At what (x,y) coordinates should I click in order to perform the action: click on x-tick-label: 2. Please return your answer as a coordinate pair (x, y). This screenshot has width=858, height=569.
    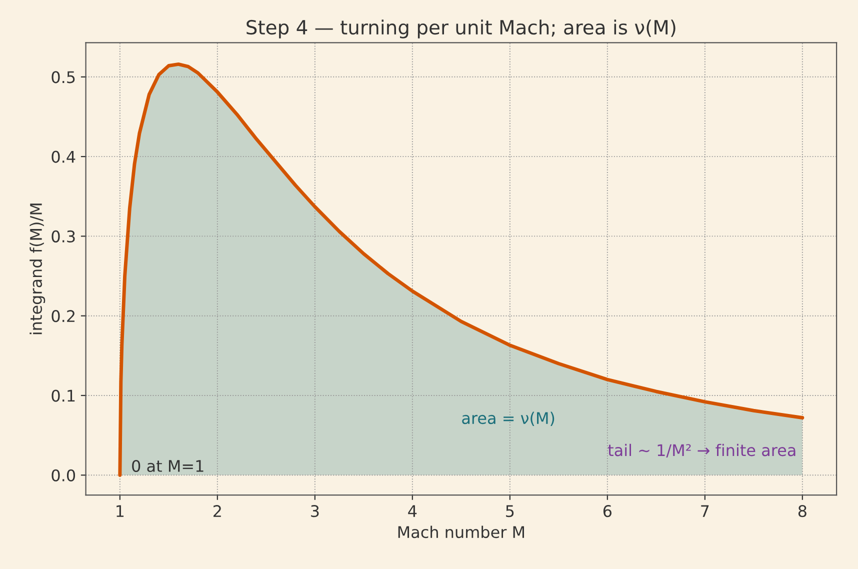
    Looking at the image, I should click on (217, 511).